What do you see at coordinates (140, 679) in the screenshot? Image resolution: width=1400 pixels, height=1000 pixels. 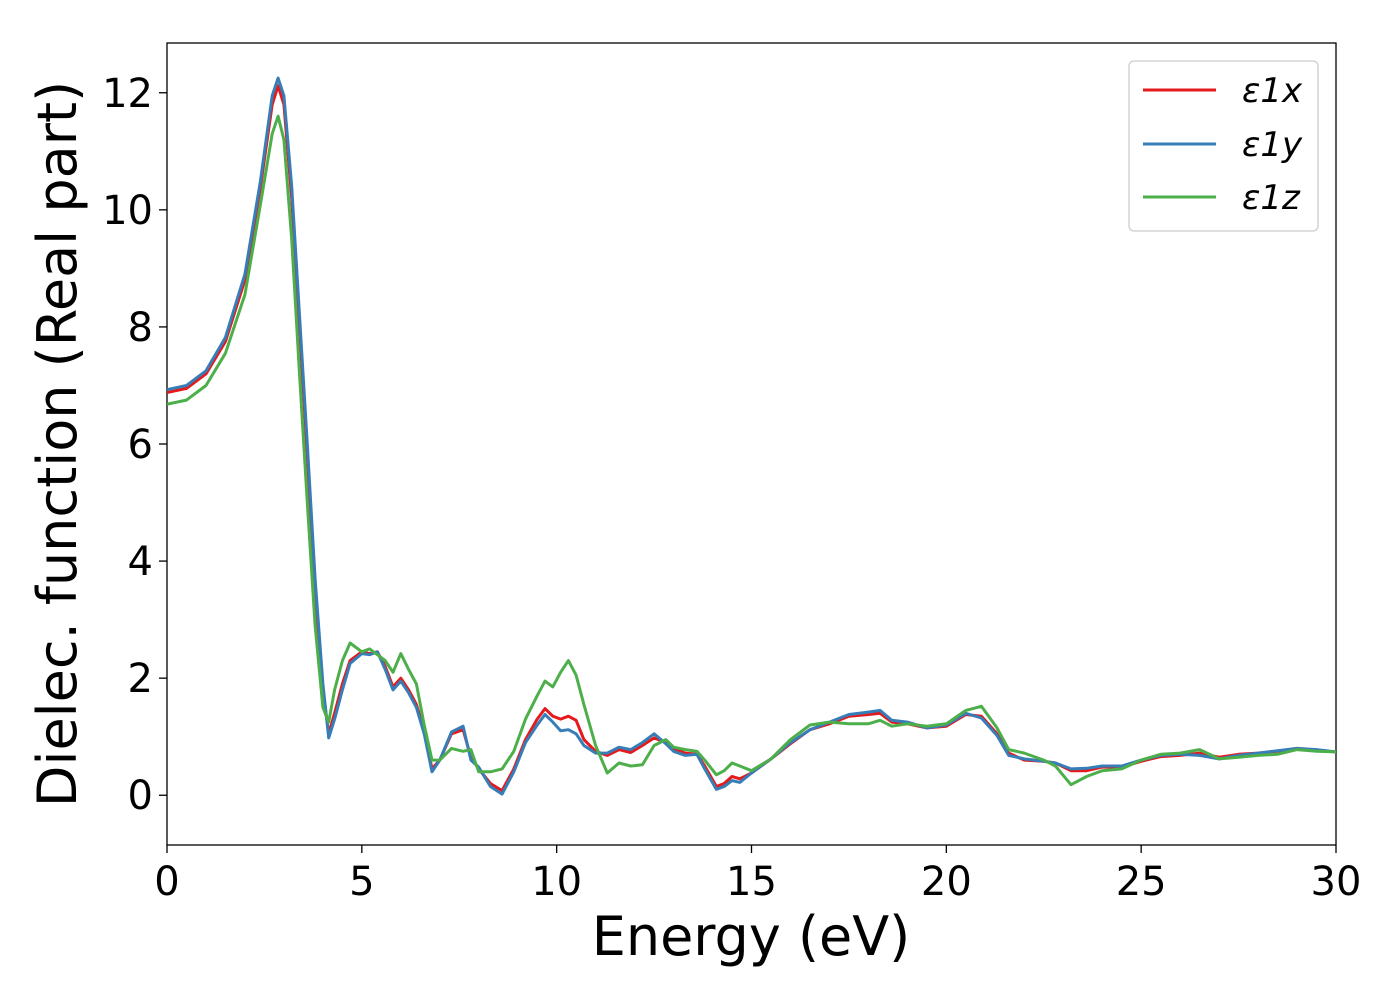 I see `y-tick-label: 2` at bounding box center [140, 679].